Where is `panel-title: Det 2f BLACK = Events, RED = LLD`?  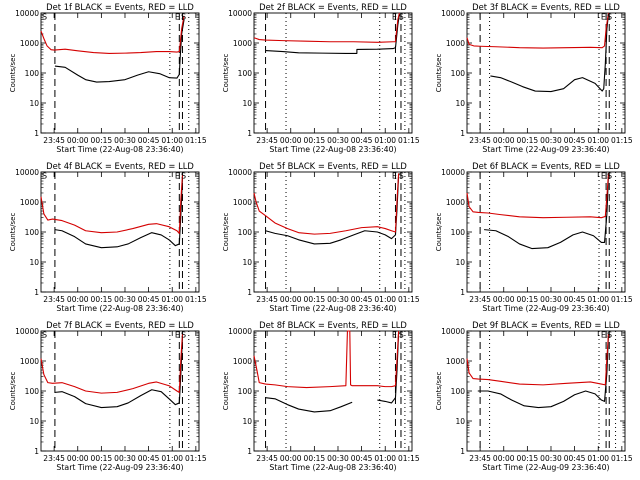 panel-title: Det 2f BLACK = Events, RED = LLD is located at coordinates (333, 7).